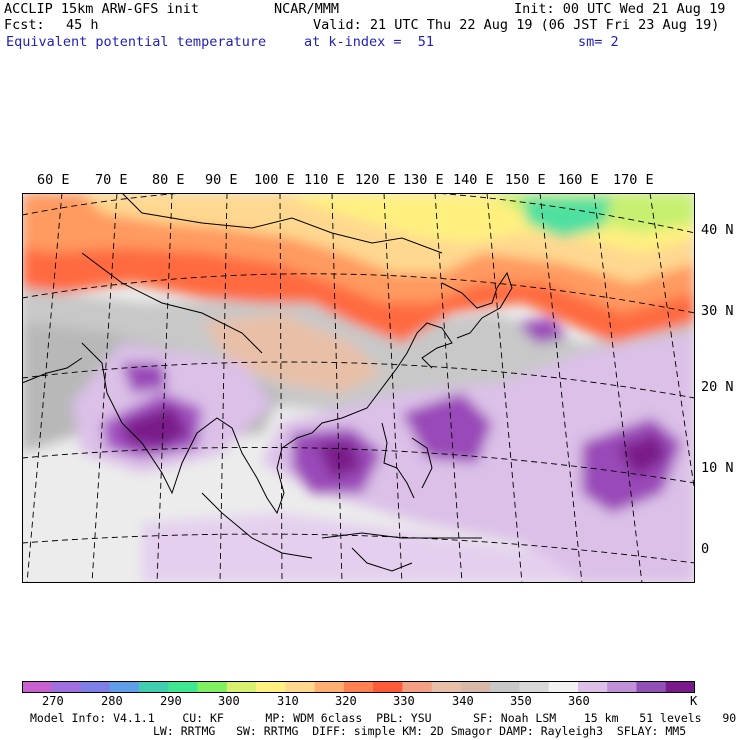 The image size is (740, 740). Describe the element at coordinates (620, 9) in the screenshot. I see `init-time: Init: 00 UTC Wed 21 Aug 19` at that location.